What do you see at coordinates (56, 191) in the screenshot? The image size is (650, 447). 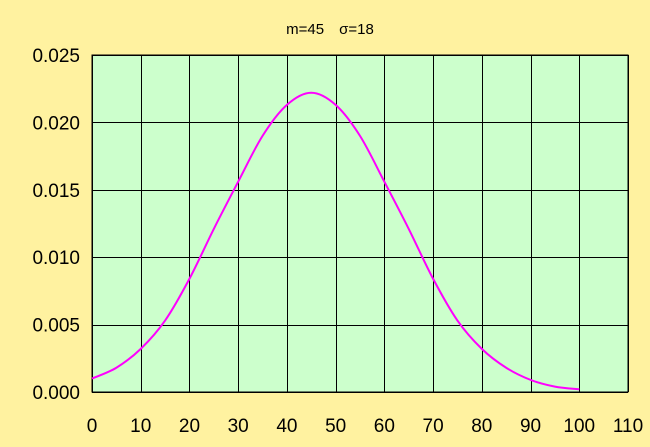 I see `y-tick-label: 0.015` at bounding box center [56, 191].